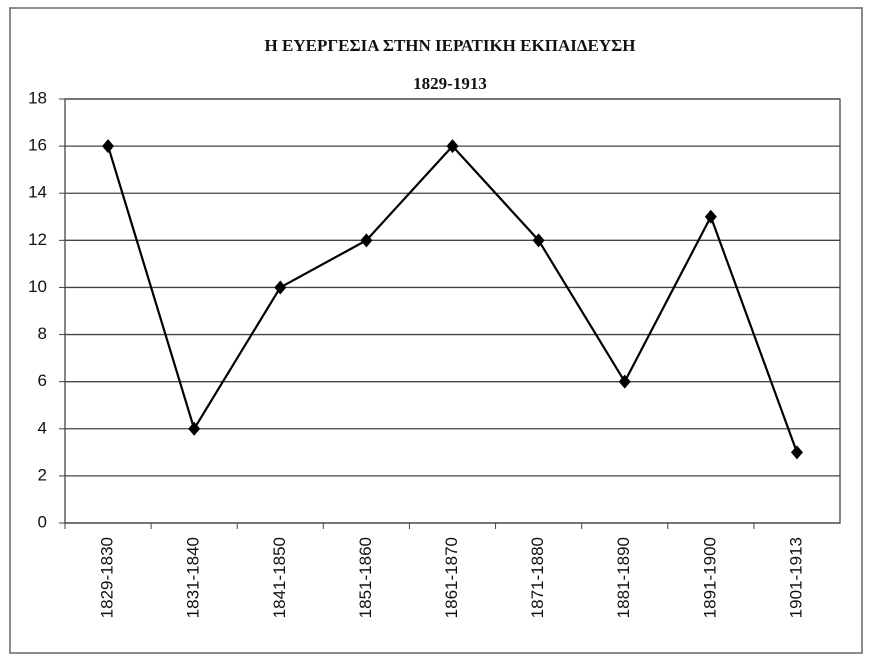  Describe the element at coordinates (537, 577) in the screenshot. I see `x-tick-label: 1871-1880` at that location.